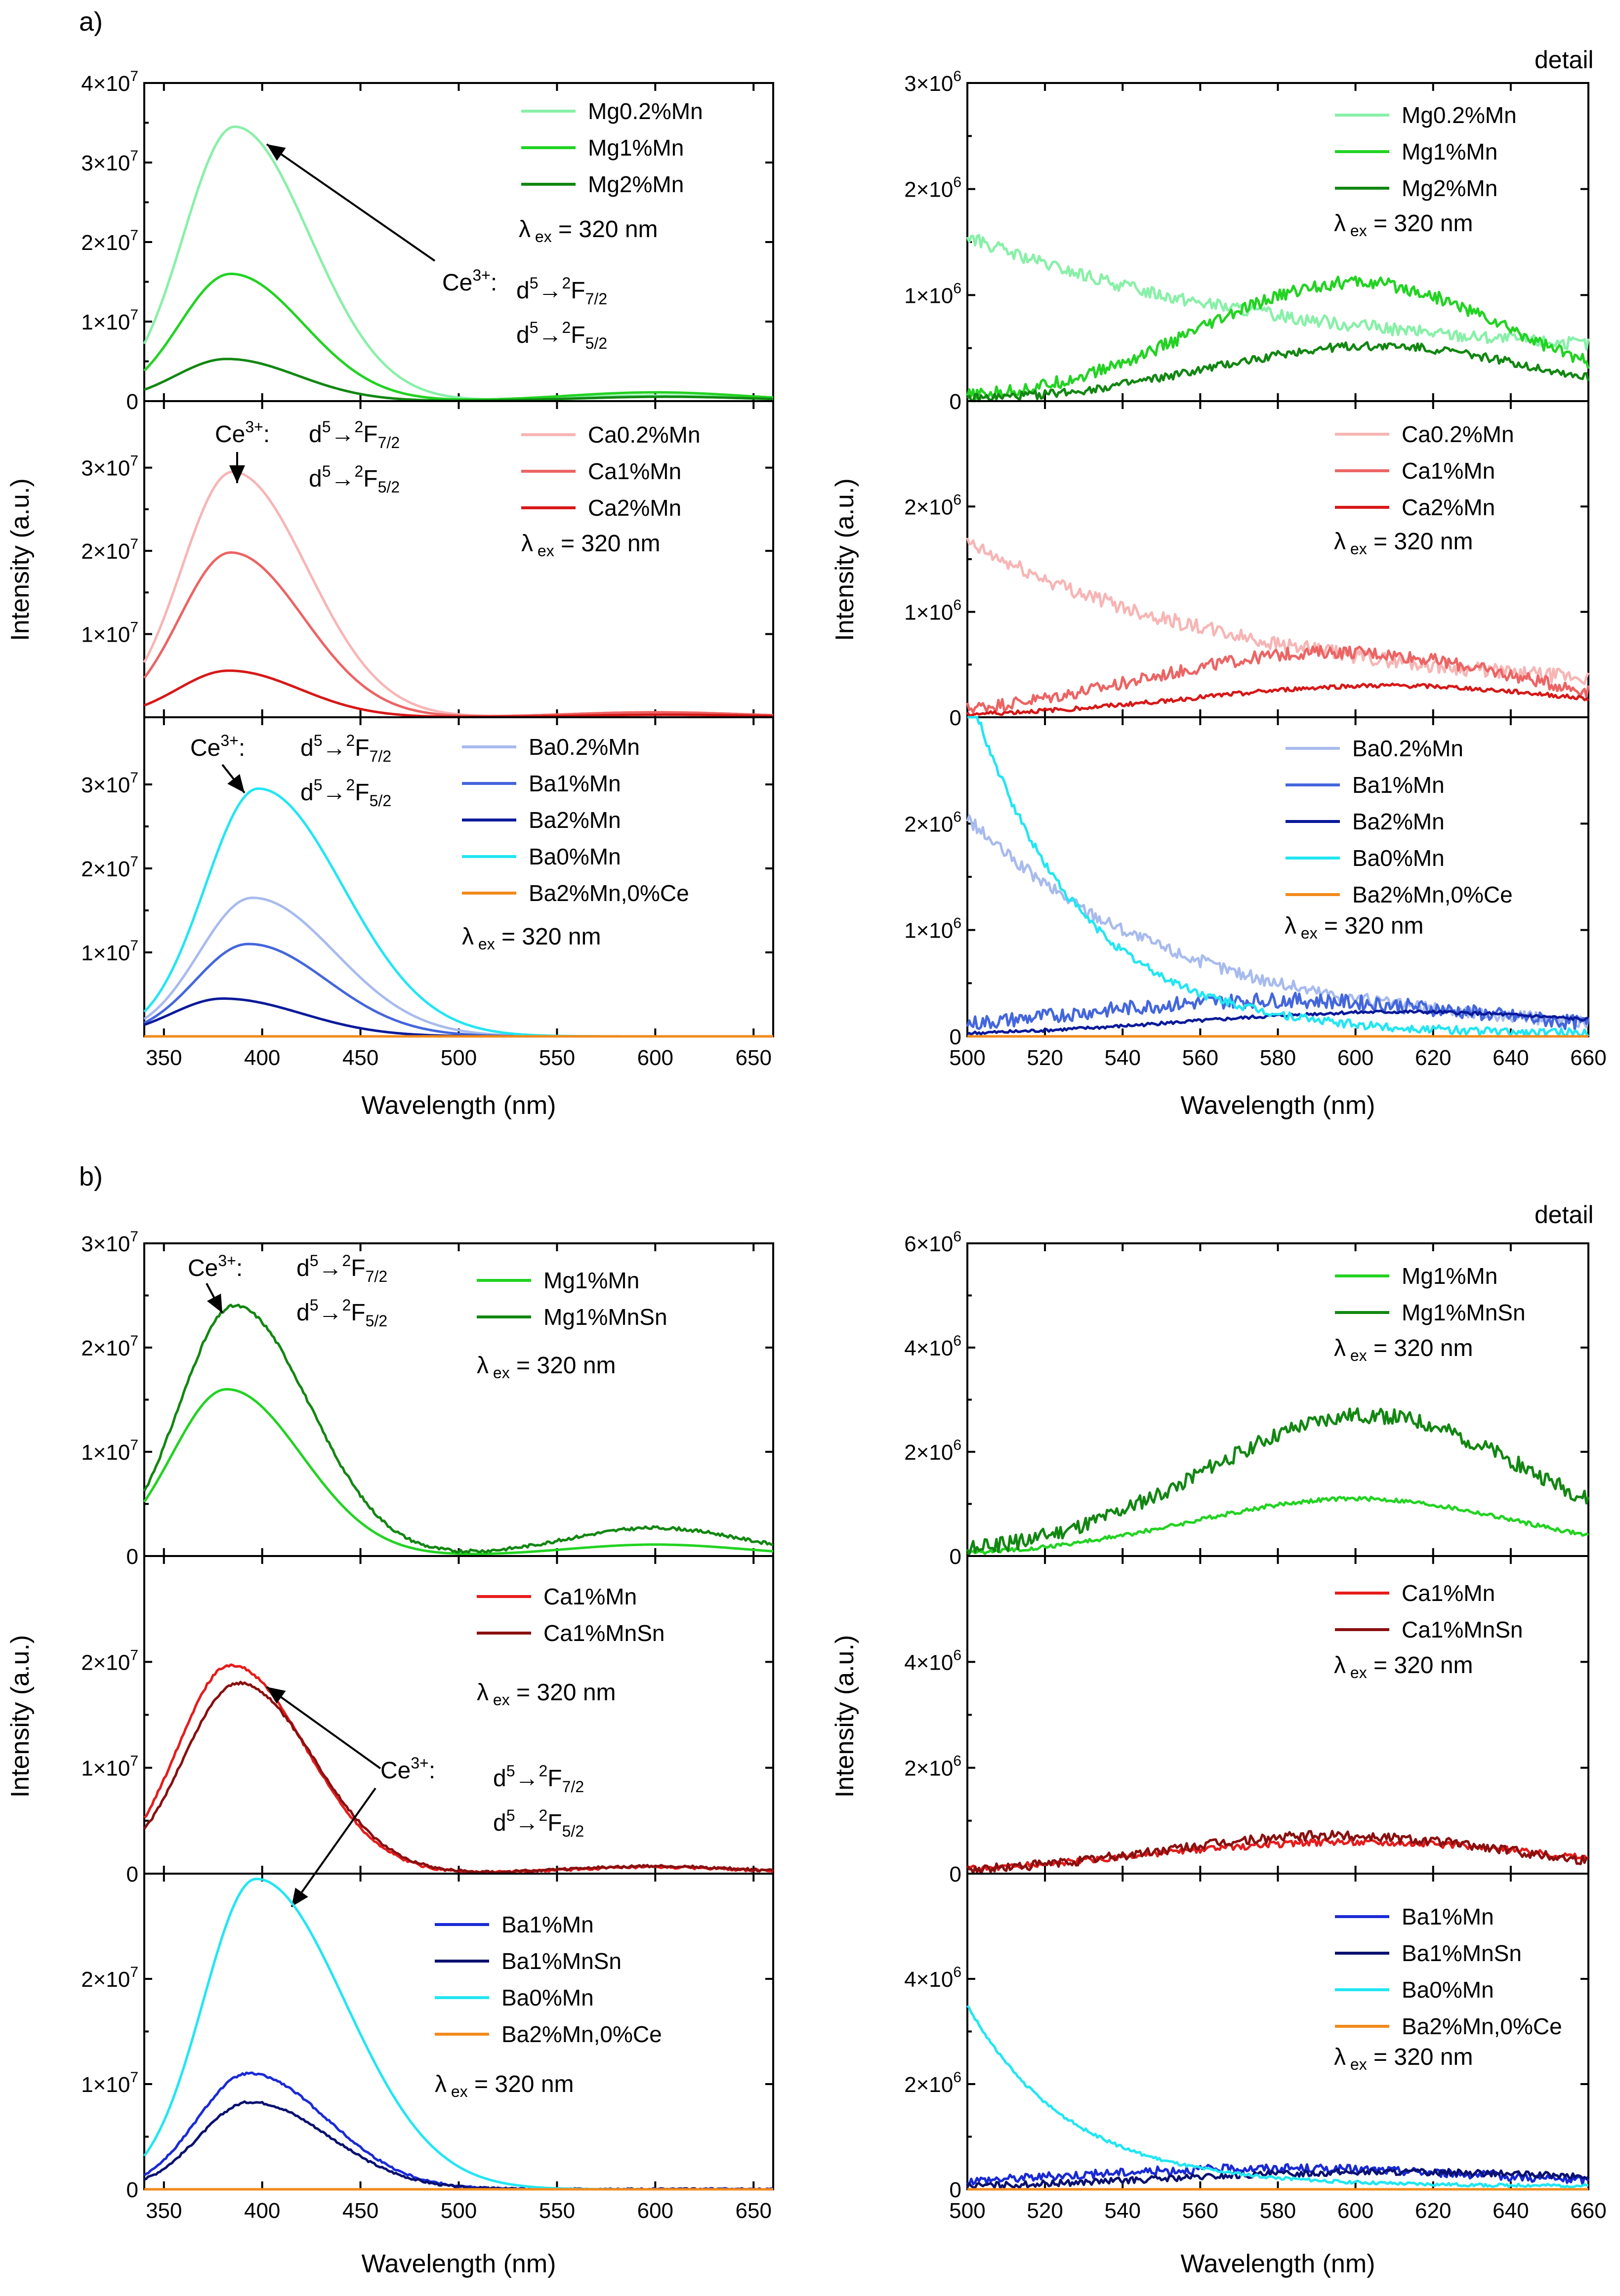 Image resolution: width=1620 pixels, height=2296 pixels. Describe the element at coordinates (1464, 1312) in the screenshot. I see `legend-label: Mg1%MnSn` at that location.